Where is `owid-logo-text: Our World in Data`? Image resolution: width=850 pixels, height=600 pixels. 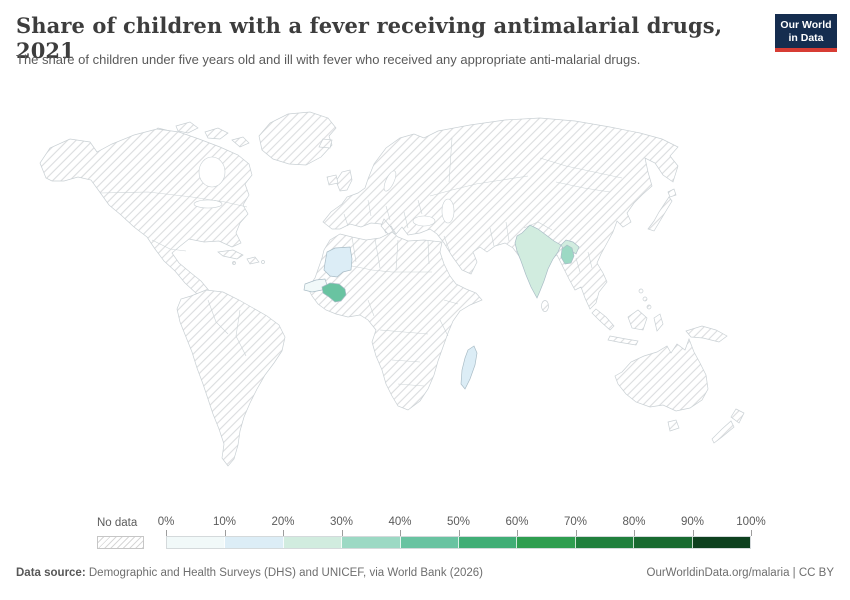 owid-logo-text: Our World in Data is located at coordinates (806, 31).